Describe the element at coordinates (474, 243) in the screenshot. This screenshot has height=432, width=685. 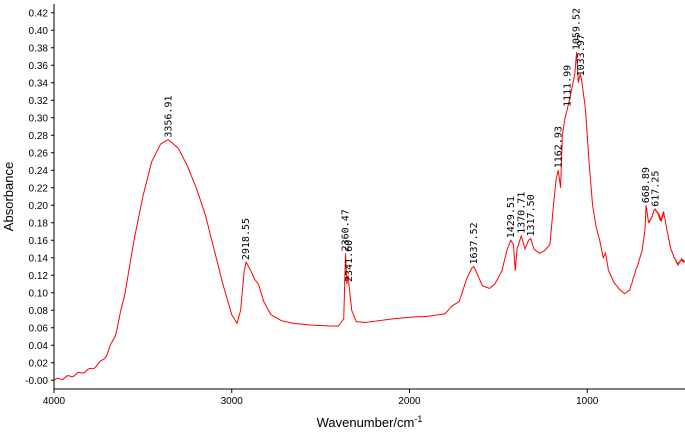
I see `peak-label: 1637.52` at that location.